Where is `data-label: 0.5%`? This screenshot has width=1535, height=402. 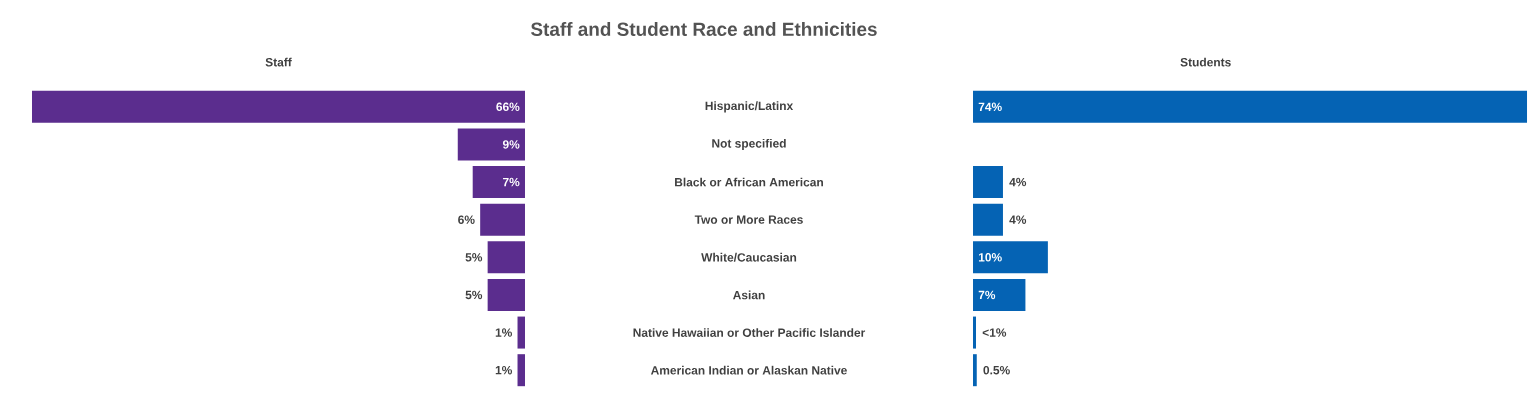 data-label: 0.5% is located at coordinates (996, 370).